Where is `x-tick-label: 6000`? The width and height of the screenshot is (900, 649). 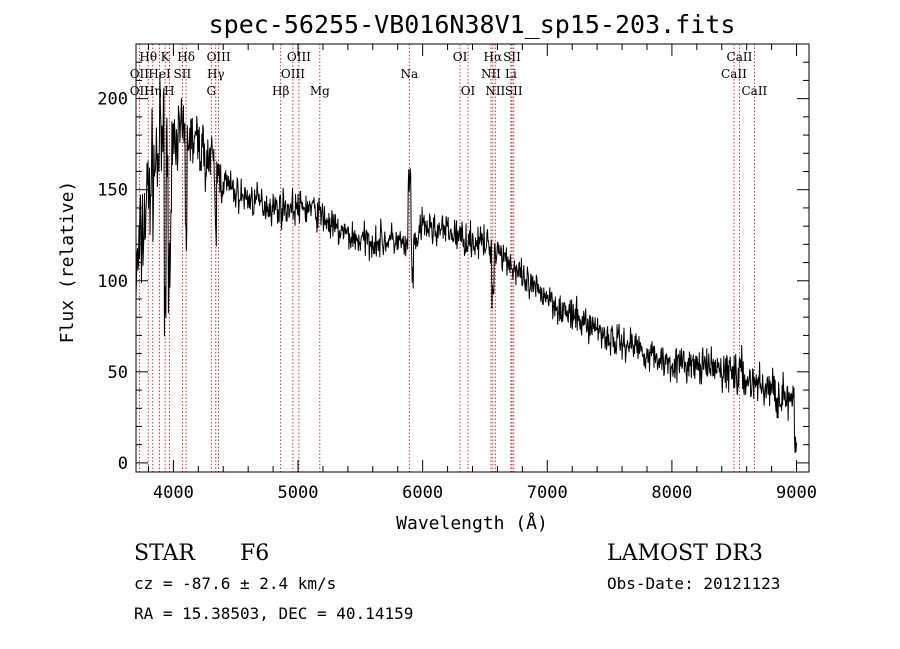 x-tick-label: 6000 is located at coordinates (422, 493).